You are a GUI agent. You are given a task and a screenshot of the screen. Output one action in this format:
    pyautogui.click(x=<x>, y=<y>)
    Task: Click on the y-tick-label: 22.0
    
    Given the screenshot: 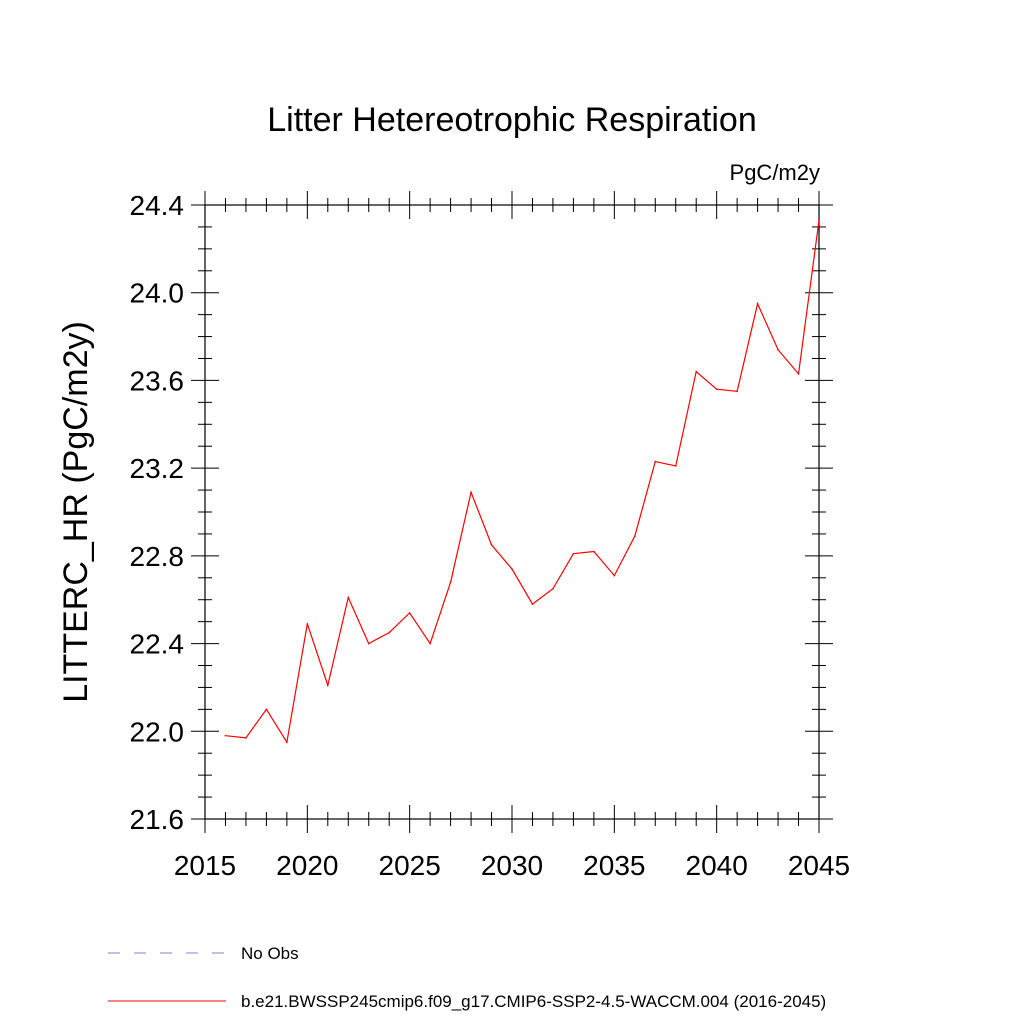 What is the action you would take?
    pyautogui.click(x=157, y=731)
    